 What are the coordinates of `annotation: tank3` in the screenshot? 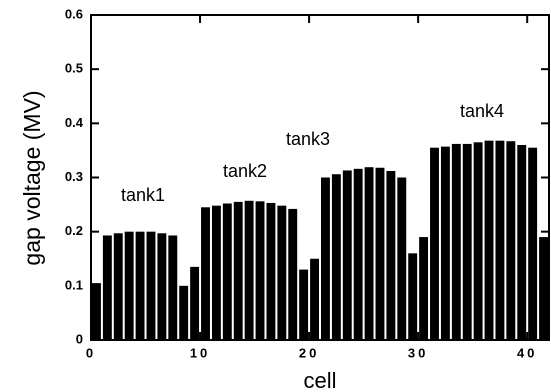 It's located at (308, 139).